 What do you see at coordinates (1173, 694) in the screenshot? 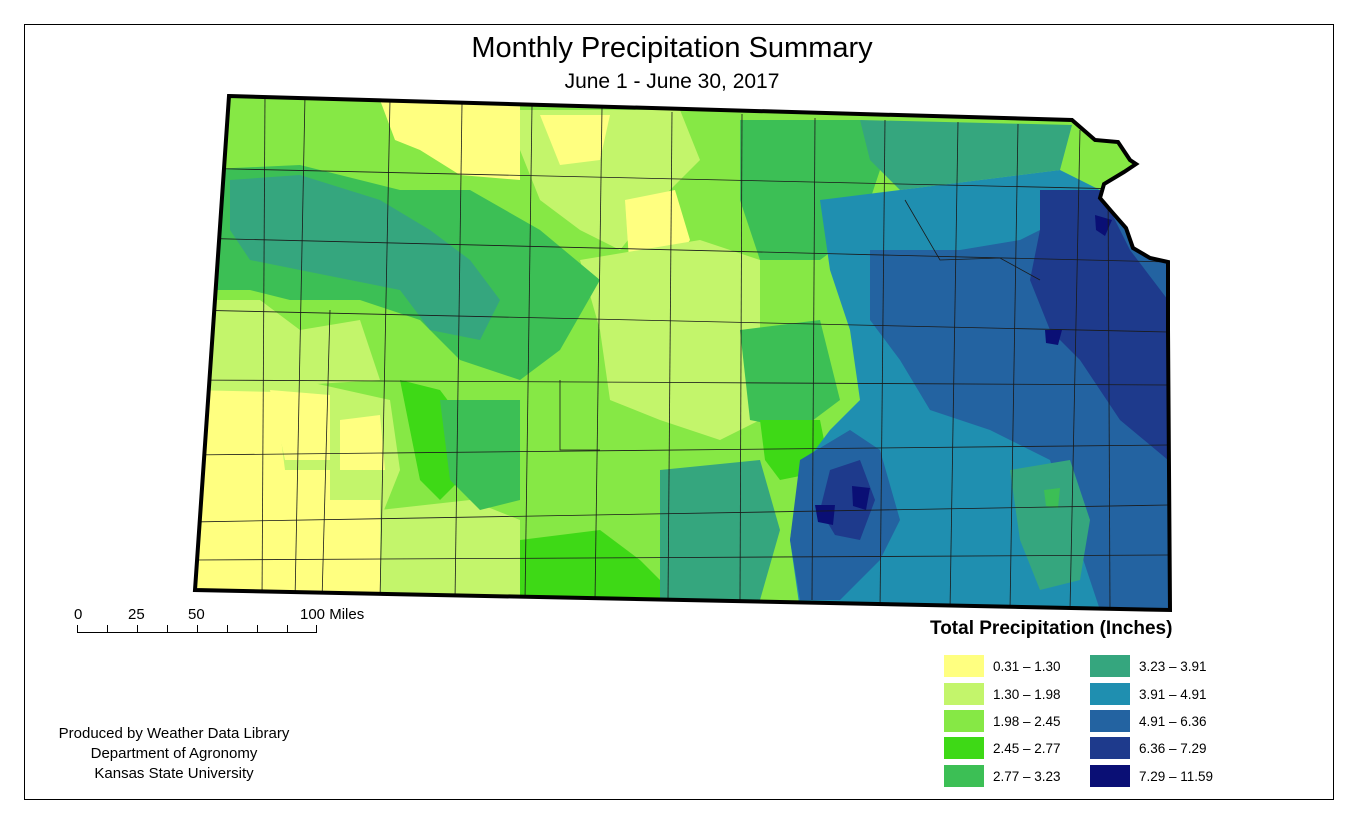
I see `legend-label: 3.91 – 4.91` at bounding box center [1173, 694].